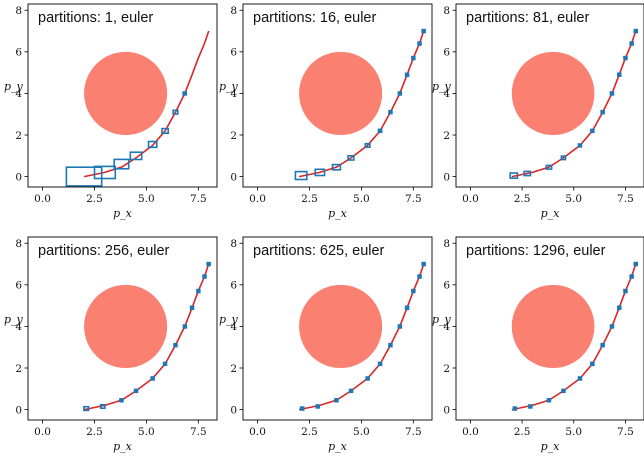  Describe the element at coordinates (95, 18) in the screenshot. I see `panel-title: partitions: 1, euler` at that location.